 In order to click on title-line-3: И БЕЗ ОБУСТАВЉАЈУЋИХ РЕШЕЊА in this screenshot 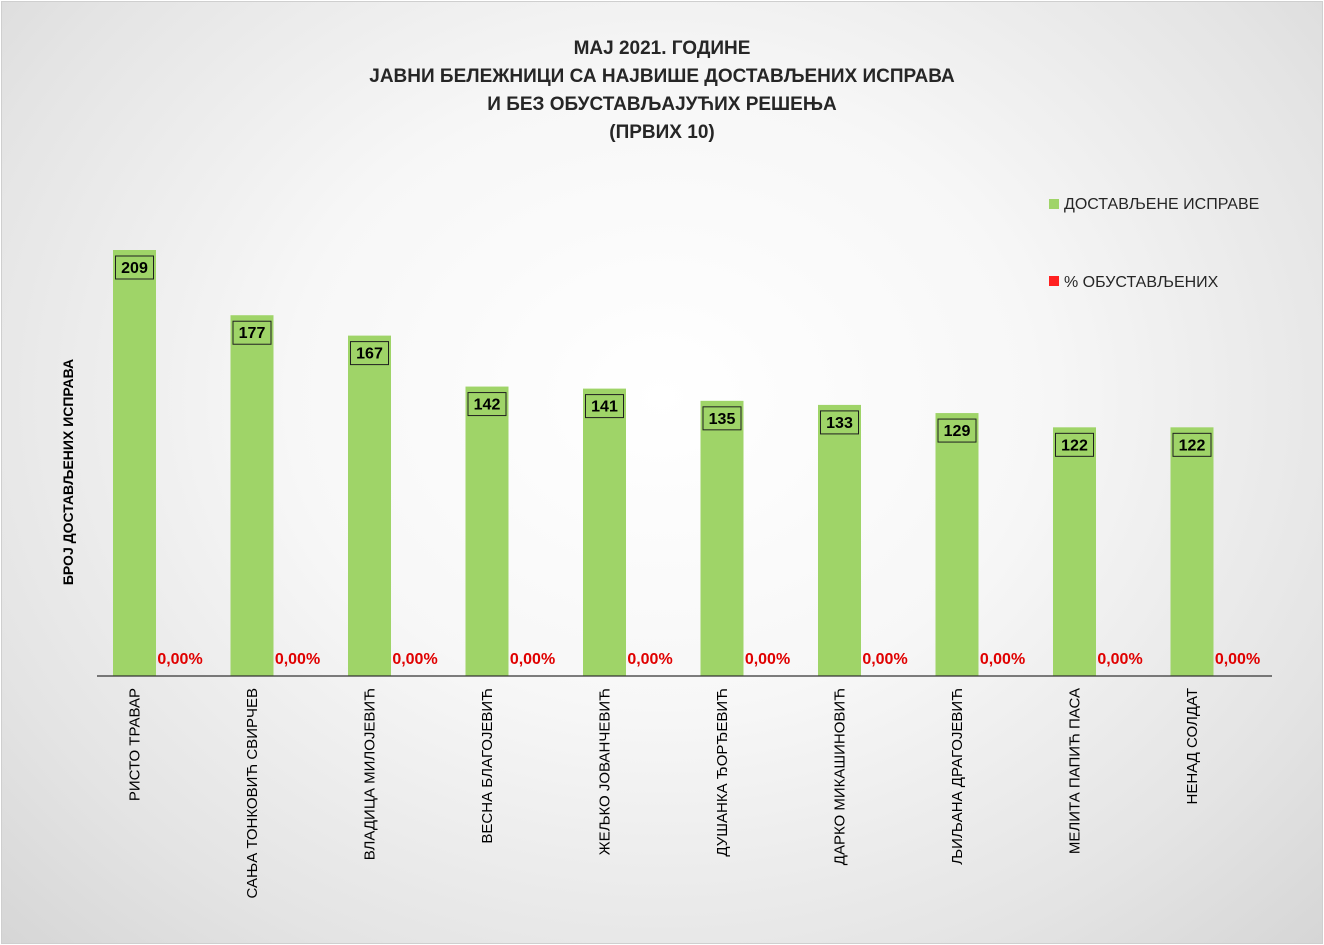, I will do `click(662, 104)`.